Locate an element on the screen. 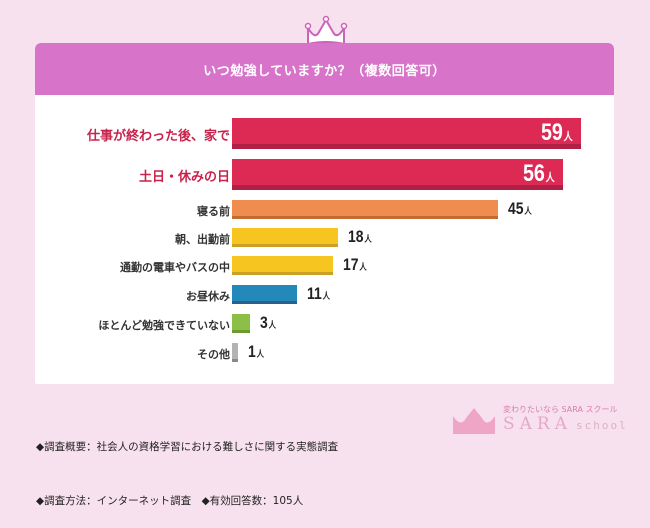 This screenshot has height=528, width=650. bar-row: 仕事が終わった後、家で 59人 is located at coordinates (324, 133).